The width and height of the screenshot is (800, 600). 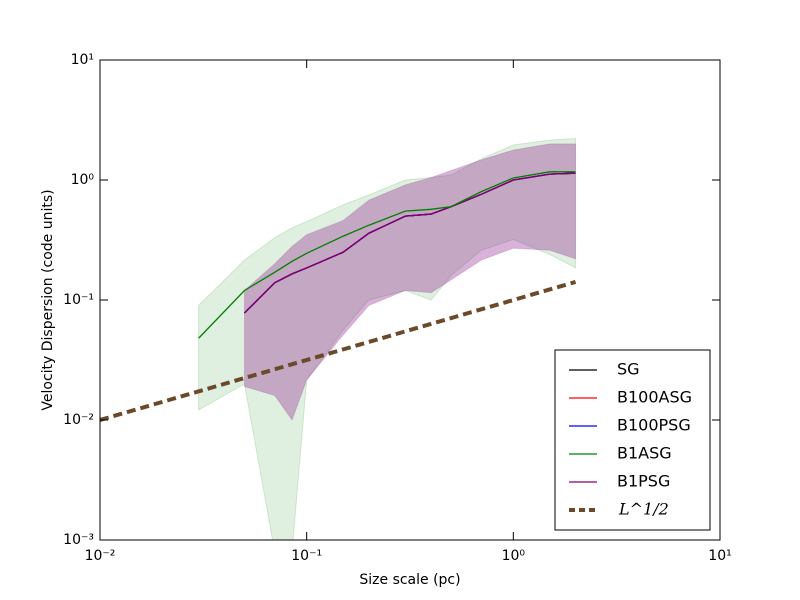 What do you see at coordinates (48, 299) in the screenshot?
I see `y-axis-label: Velocity Dispersion (code units)` at bounding box center [48, 299].